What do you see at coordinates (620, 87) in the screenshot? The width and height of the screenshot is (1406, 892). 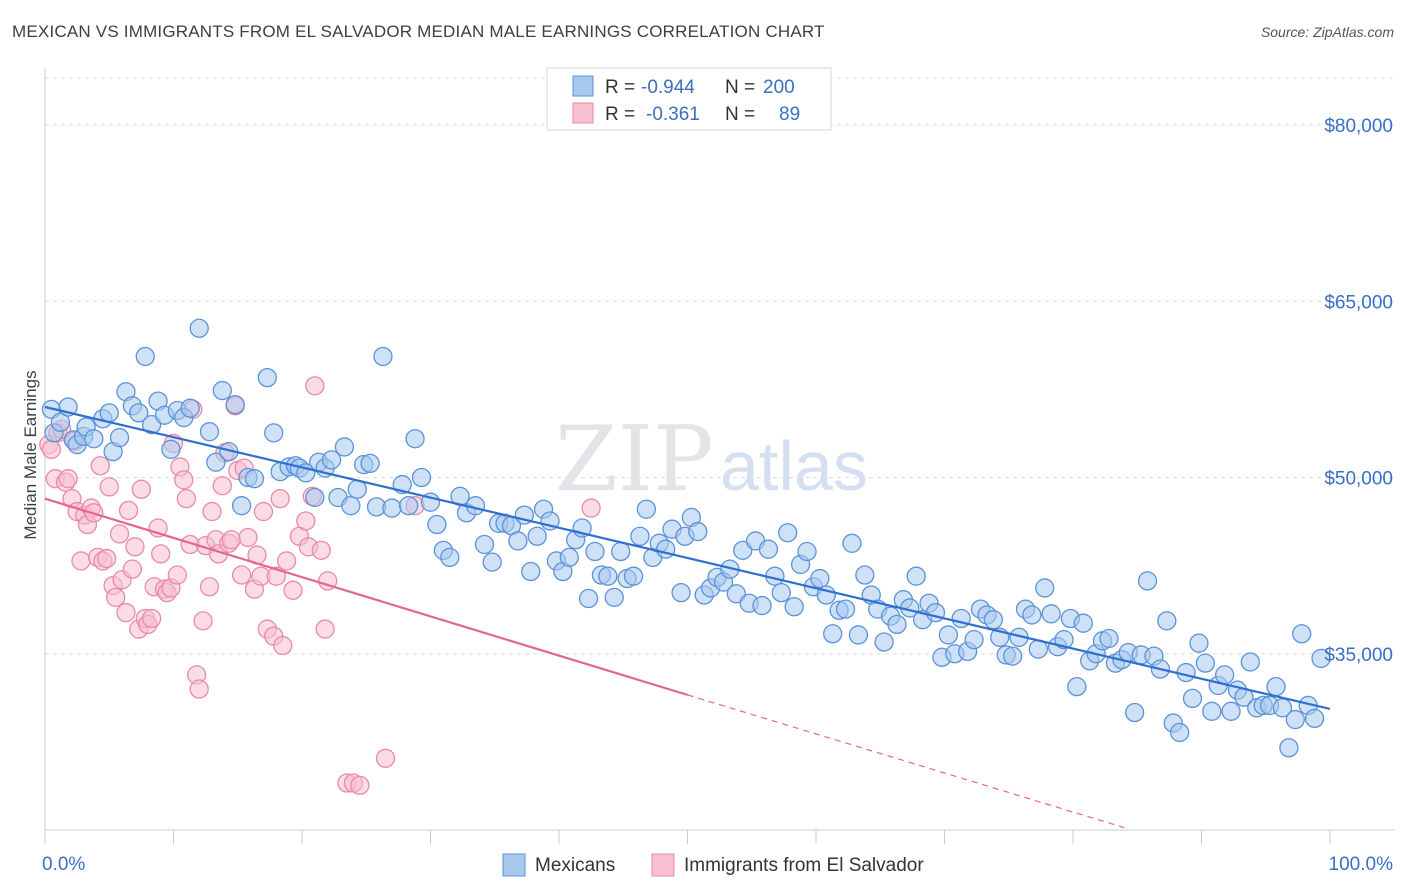 I see `legend-r-label-1: R =` at bounding box center [620, 87].